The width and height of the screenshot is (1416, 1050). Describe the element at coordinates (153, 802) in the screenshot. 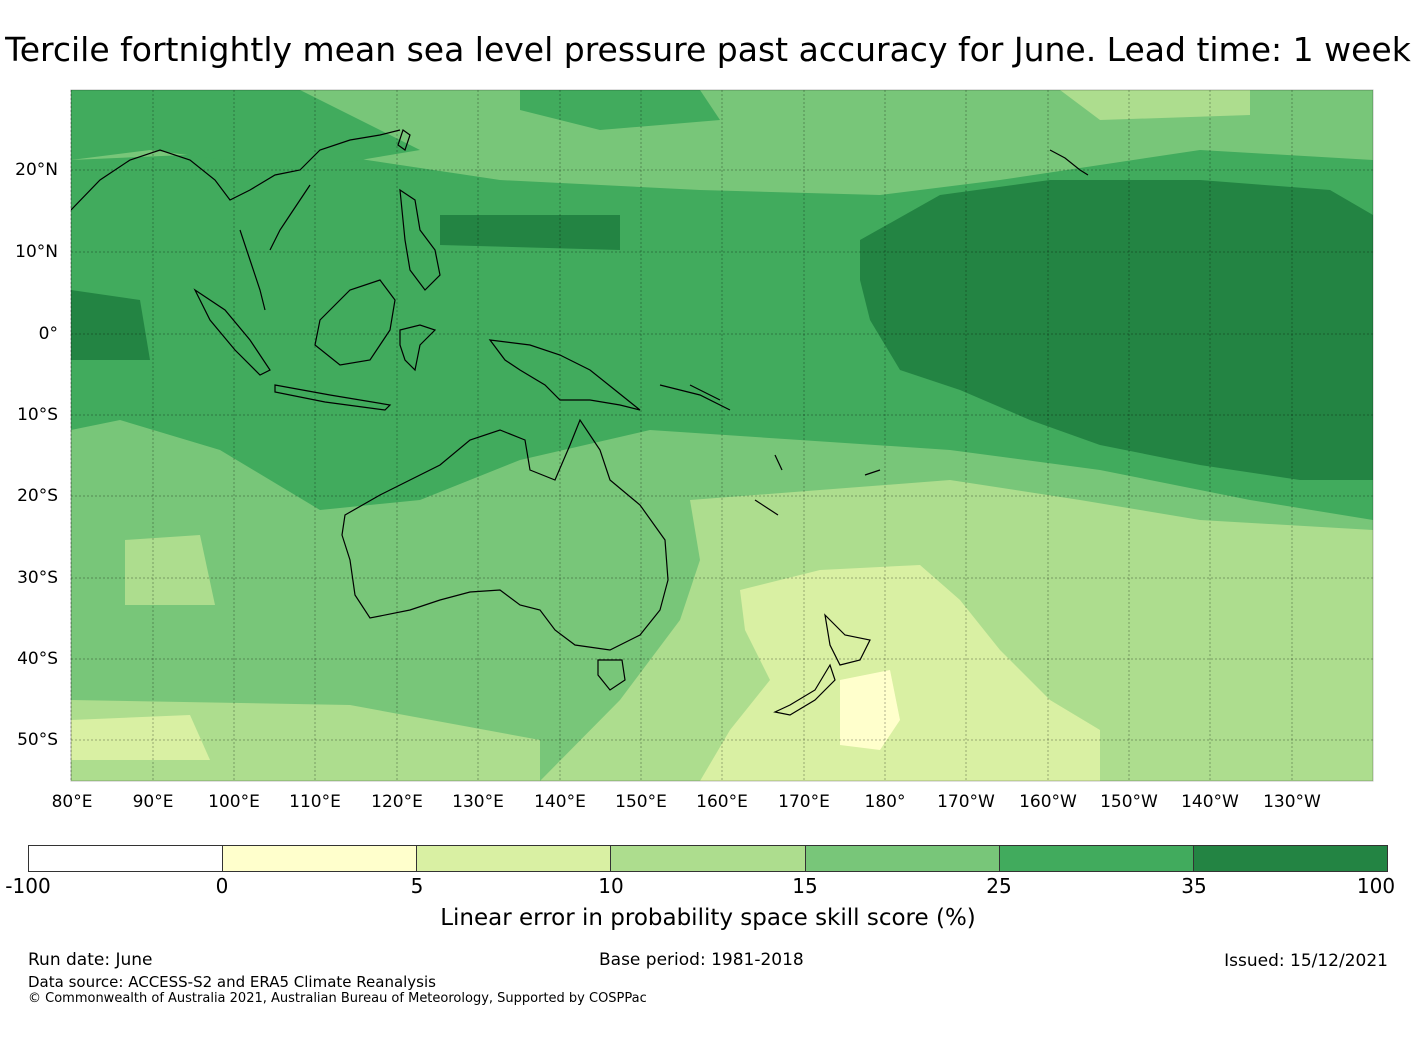

I see `lon-label-90e: 90°E` at that location.